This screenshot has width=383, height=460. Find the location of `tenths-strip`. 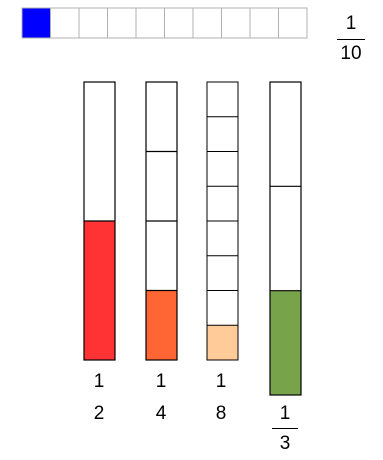

tenths-strip is located at coordinates (164, 23).